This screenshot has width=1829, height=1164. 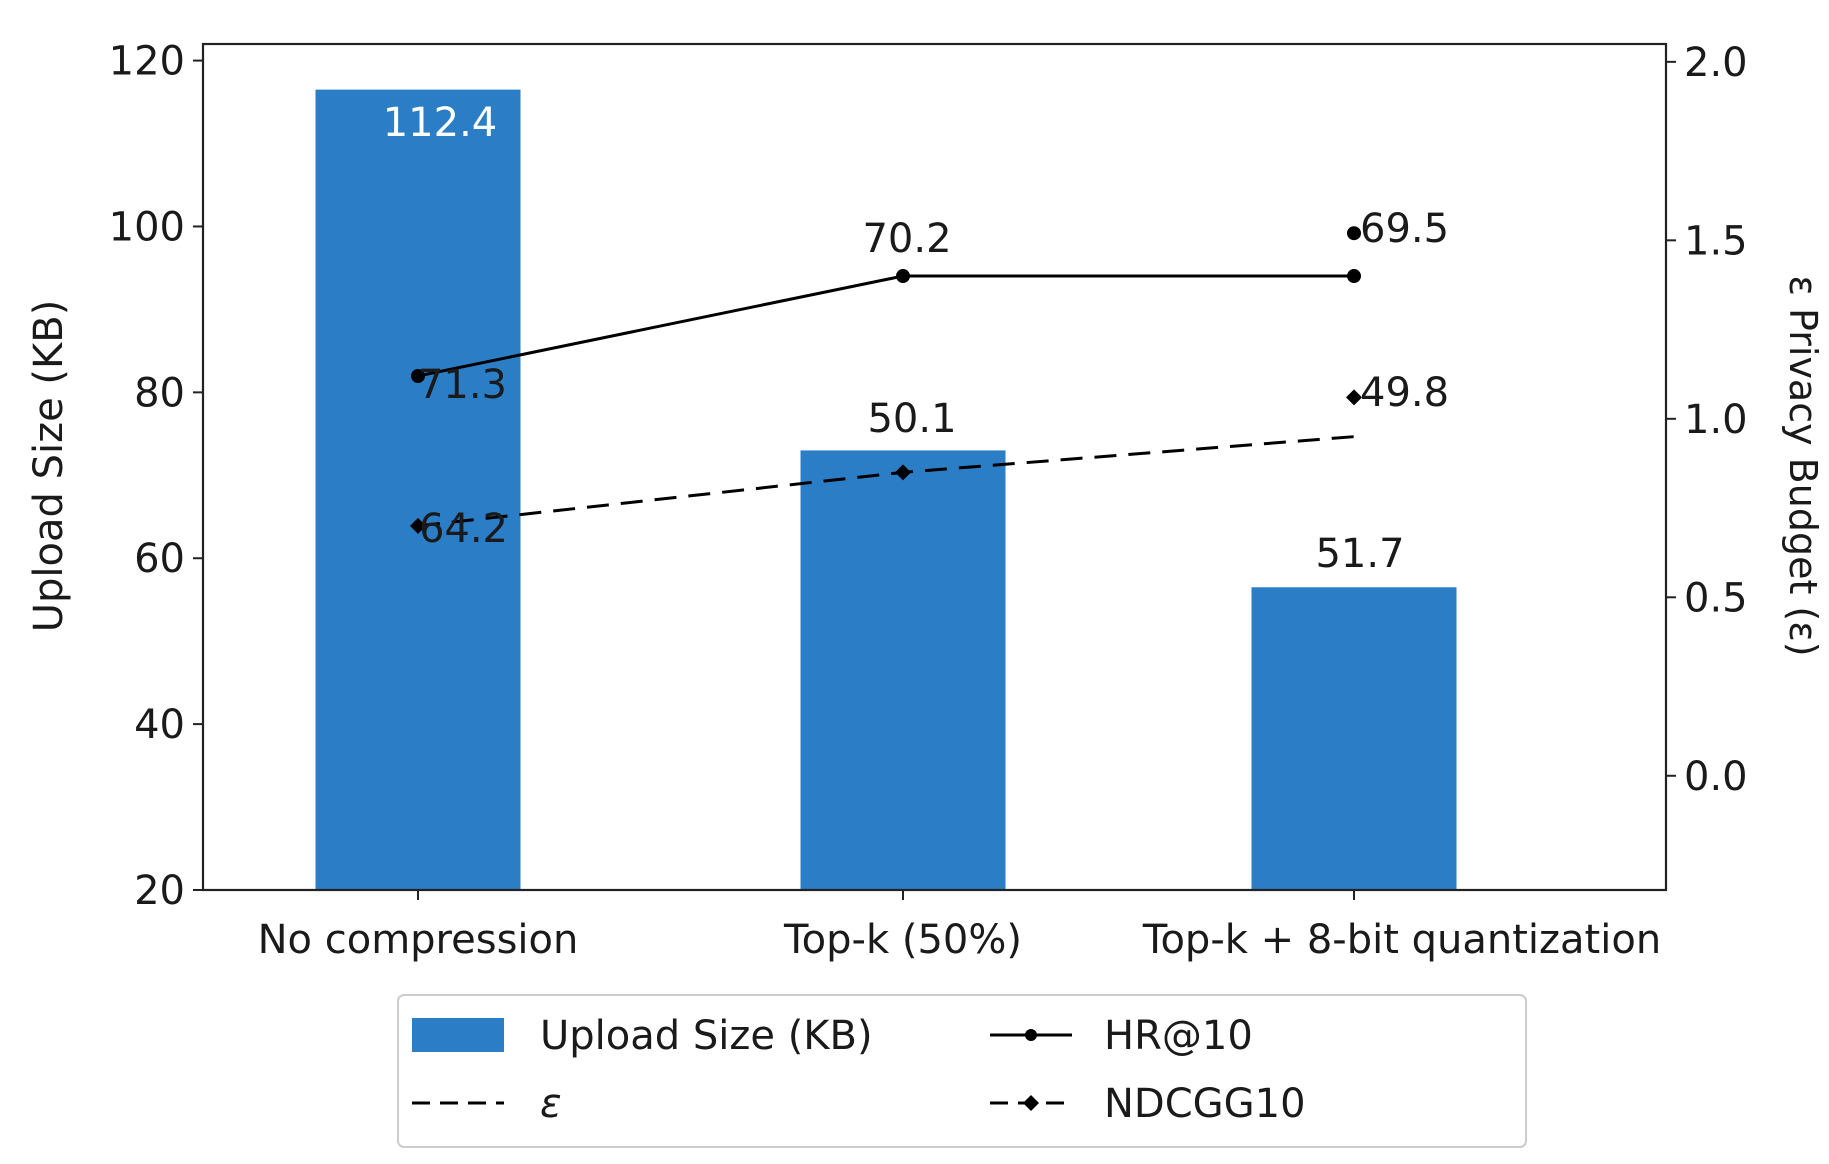 What do you see at coordinates (906, 239) in the screenshot?
I see `hr10-value-label: 70.2` at bounding box center [906, 239].